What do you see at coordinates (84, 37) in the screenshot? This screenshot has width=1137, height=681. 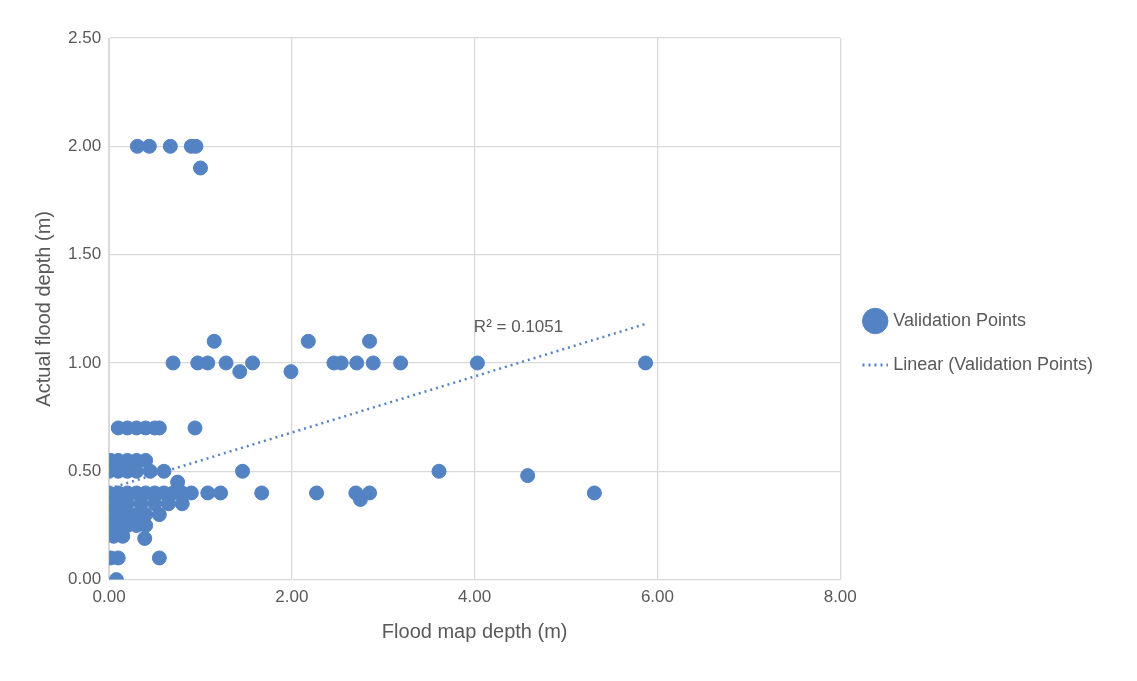 I see `y-tick-label: 2.50` at bounding box center [84, 37].